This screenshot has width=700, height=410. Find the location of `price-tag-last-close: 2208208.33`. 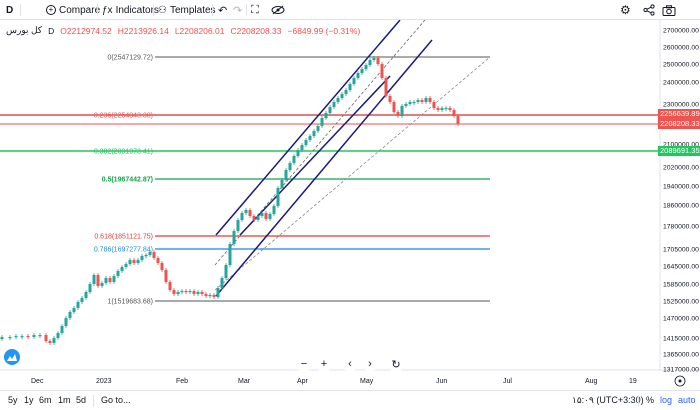

price-tag-last-close: 2208208.33 is located at coordinates (679, 124).